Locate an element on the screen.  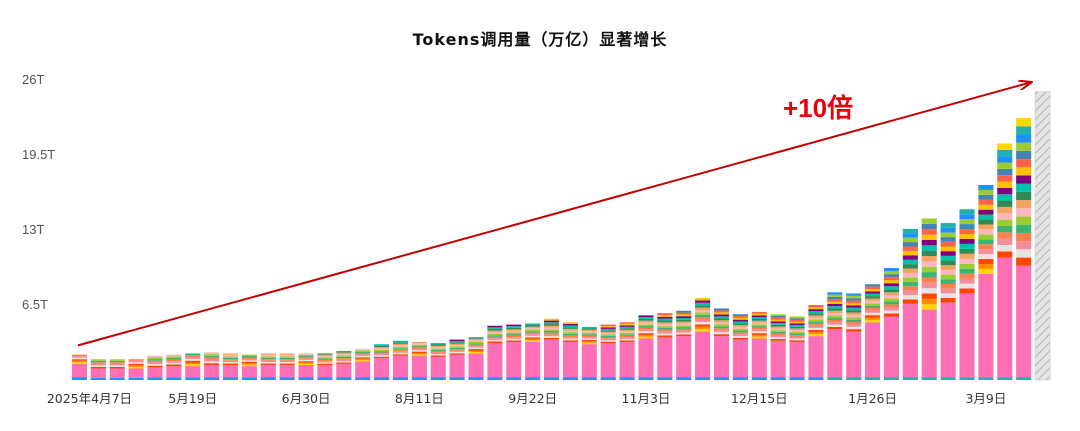
x-tick-label: 1月26日 is located at coordinates (872, 398).